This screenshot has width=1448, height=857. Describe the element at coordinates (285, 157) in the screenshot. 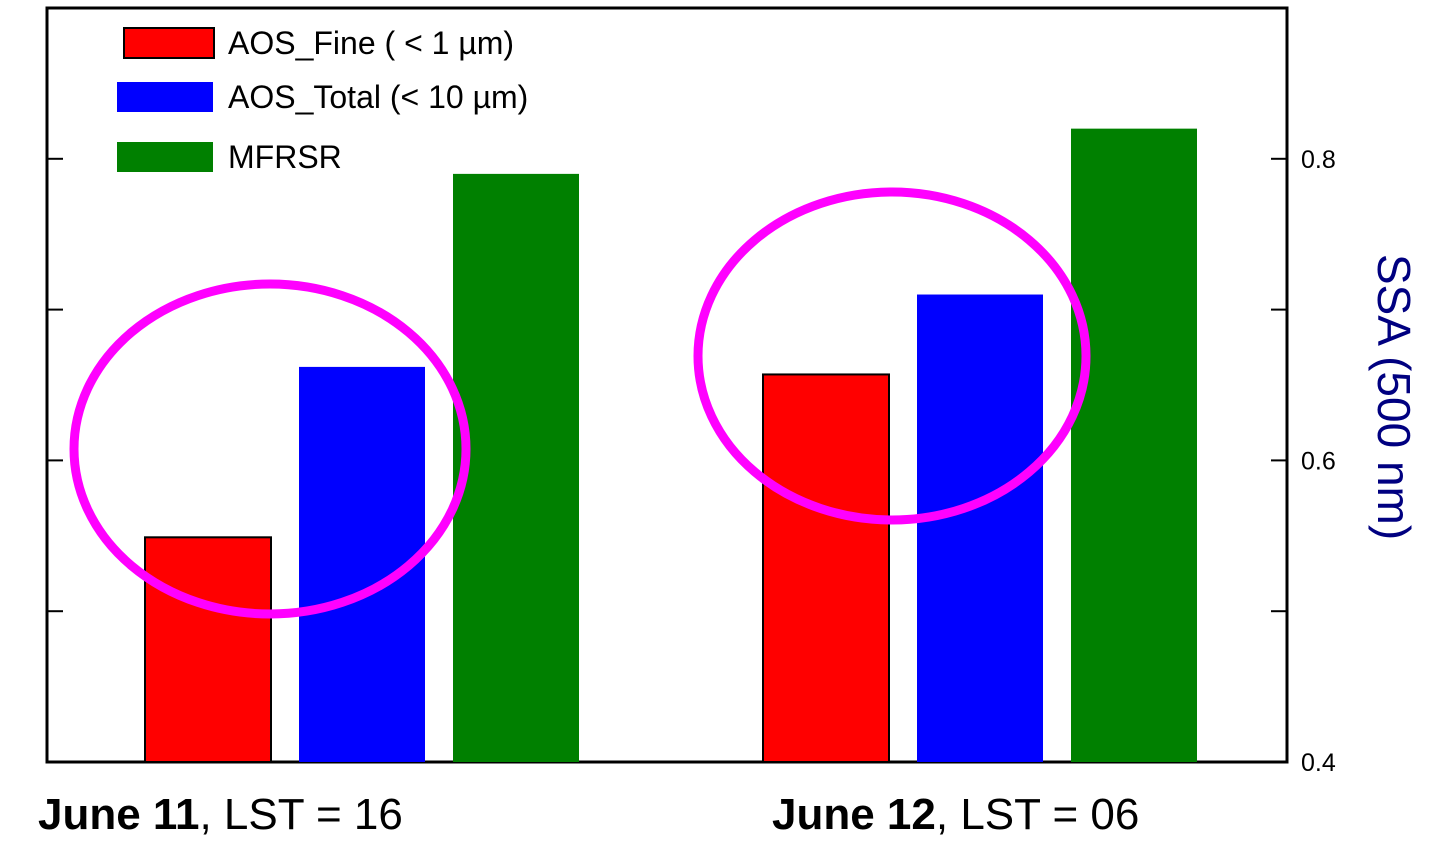

I see `legend-label: MFRSR` at that location.